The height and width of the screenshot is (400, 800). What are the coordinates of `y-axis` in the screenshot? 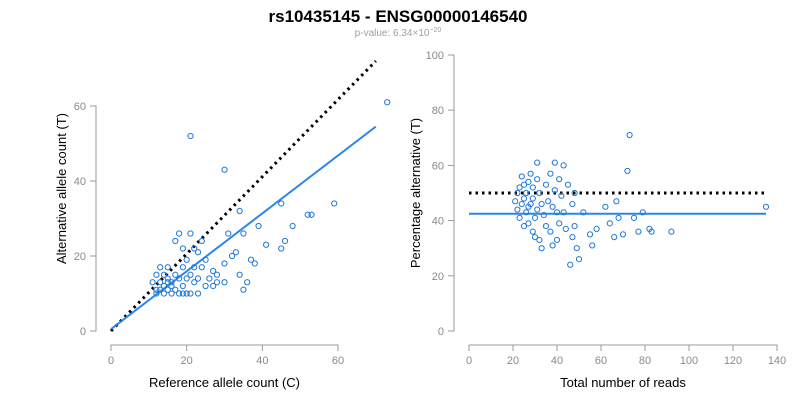 It's located at (93, 218).